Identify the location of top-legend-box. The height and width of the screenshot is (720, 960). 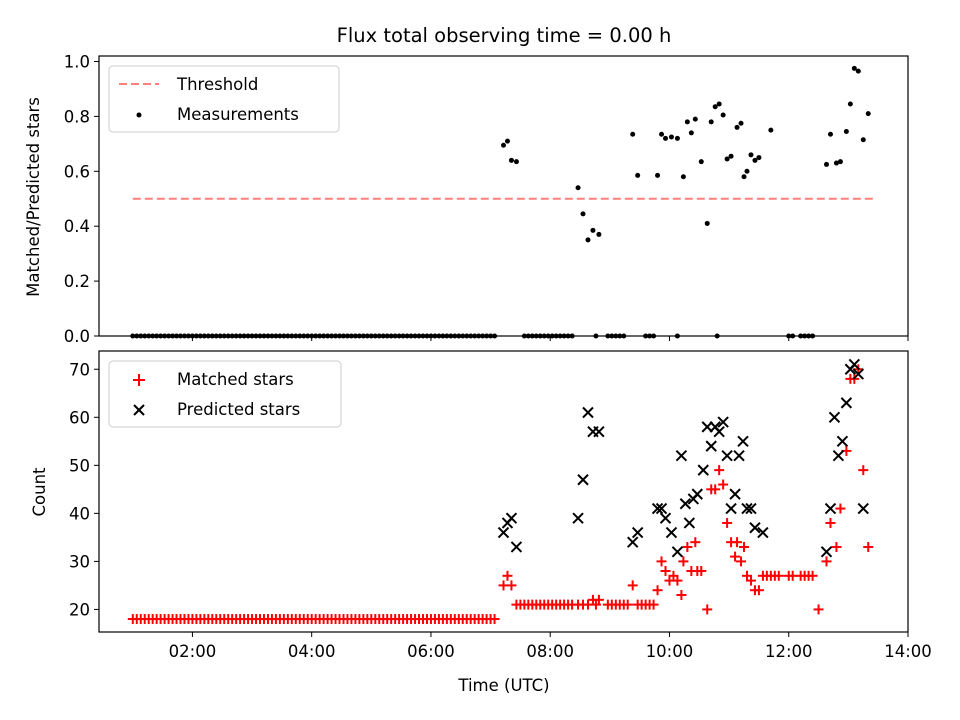
(224, 99).